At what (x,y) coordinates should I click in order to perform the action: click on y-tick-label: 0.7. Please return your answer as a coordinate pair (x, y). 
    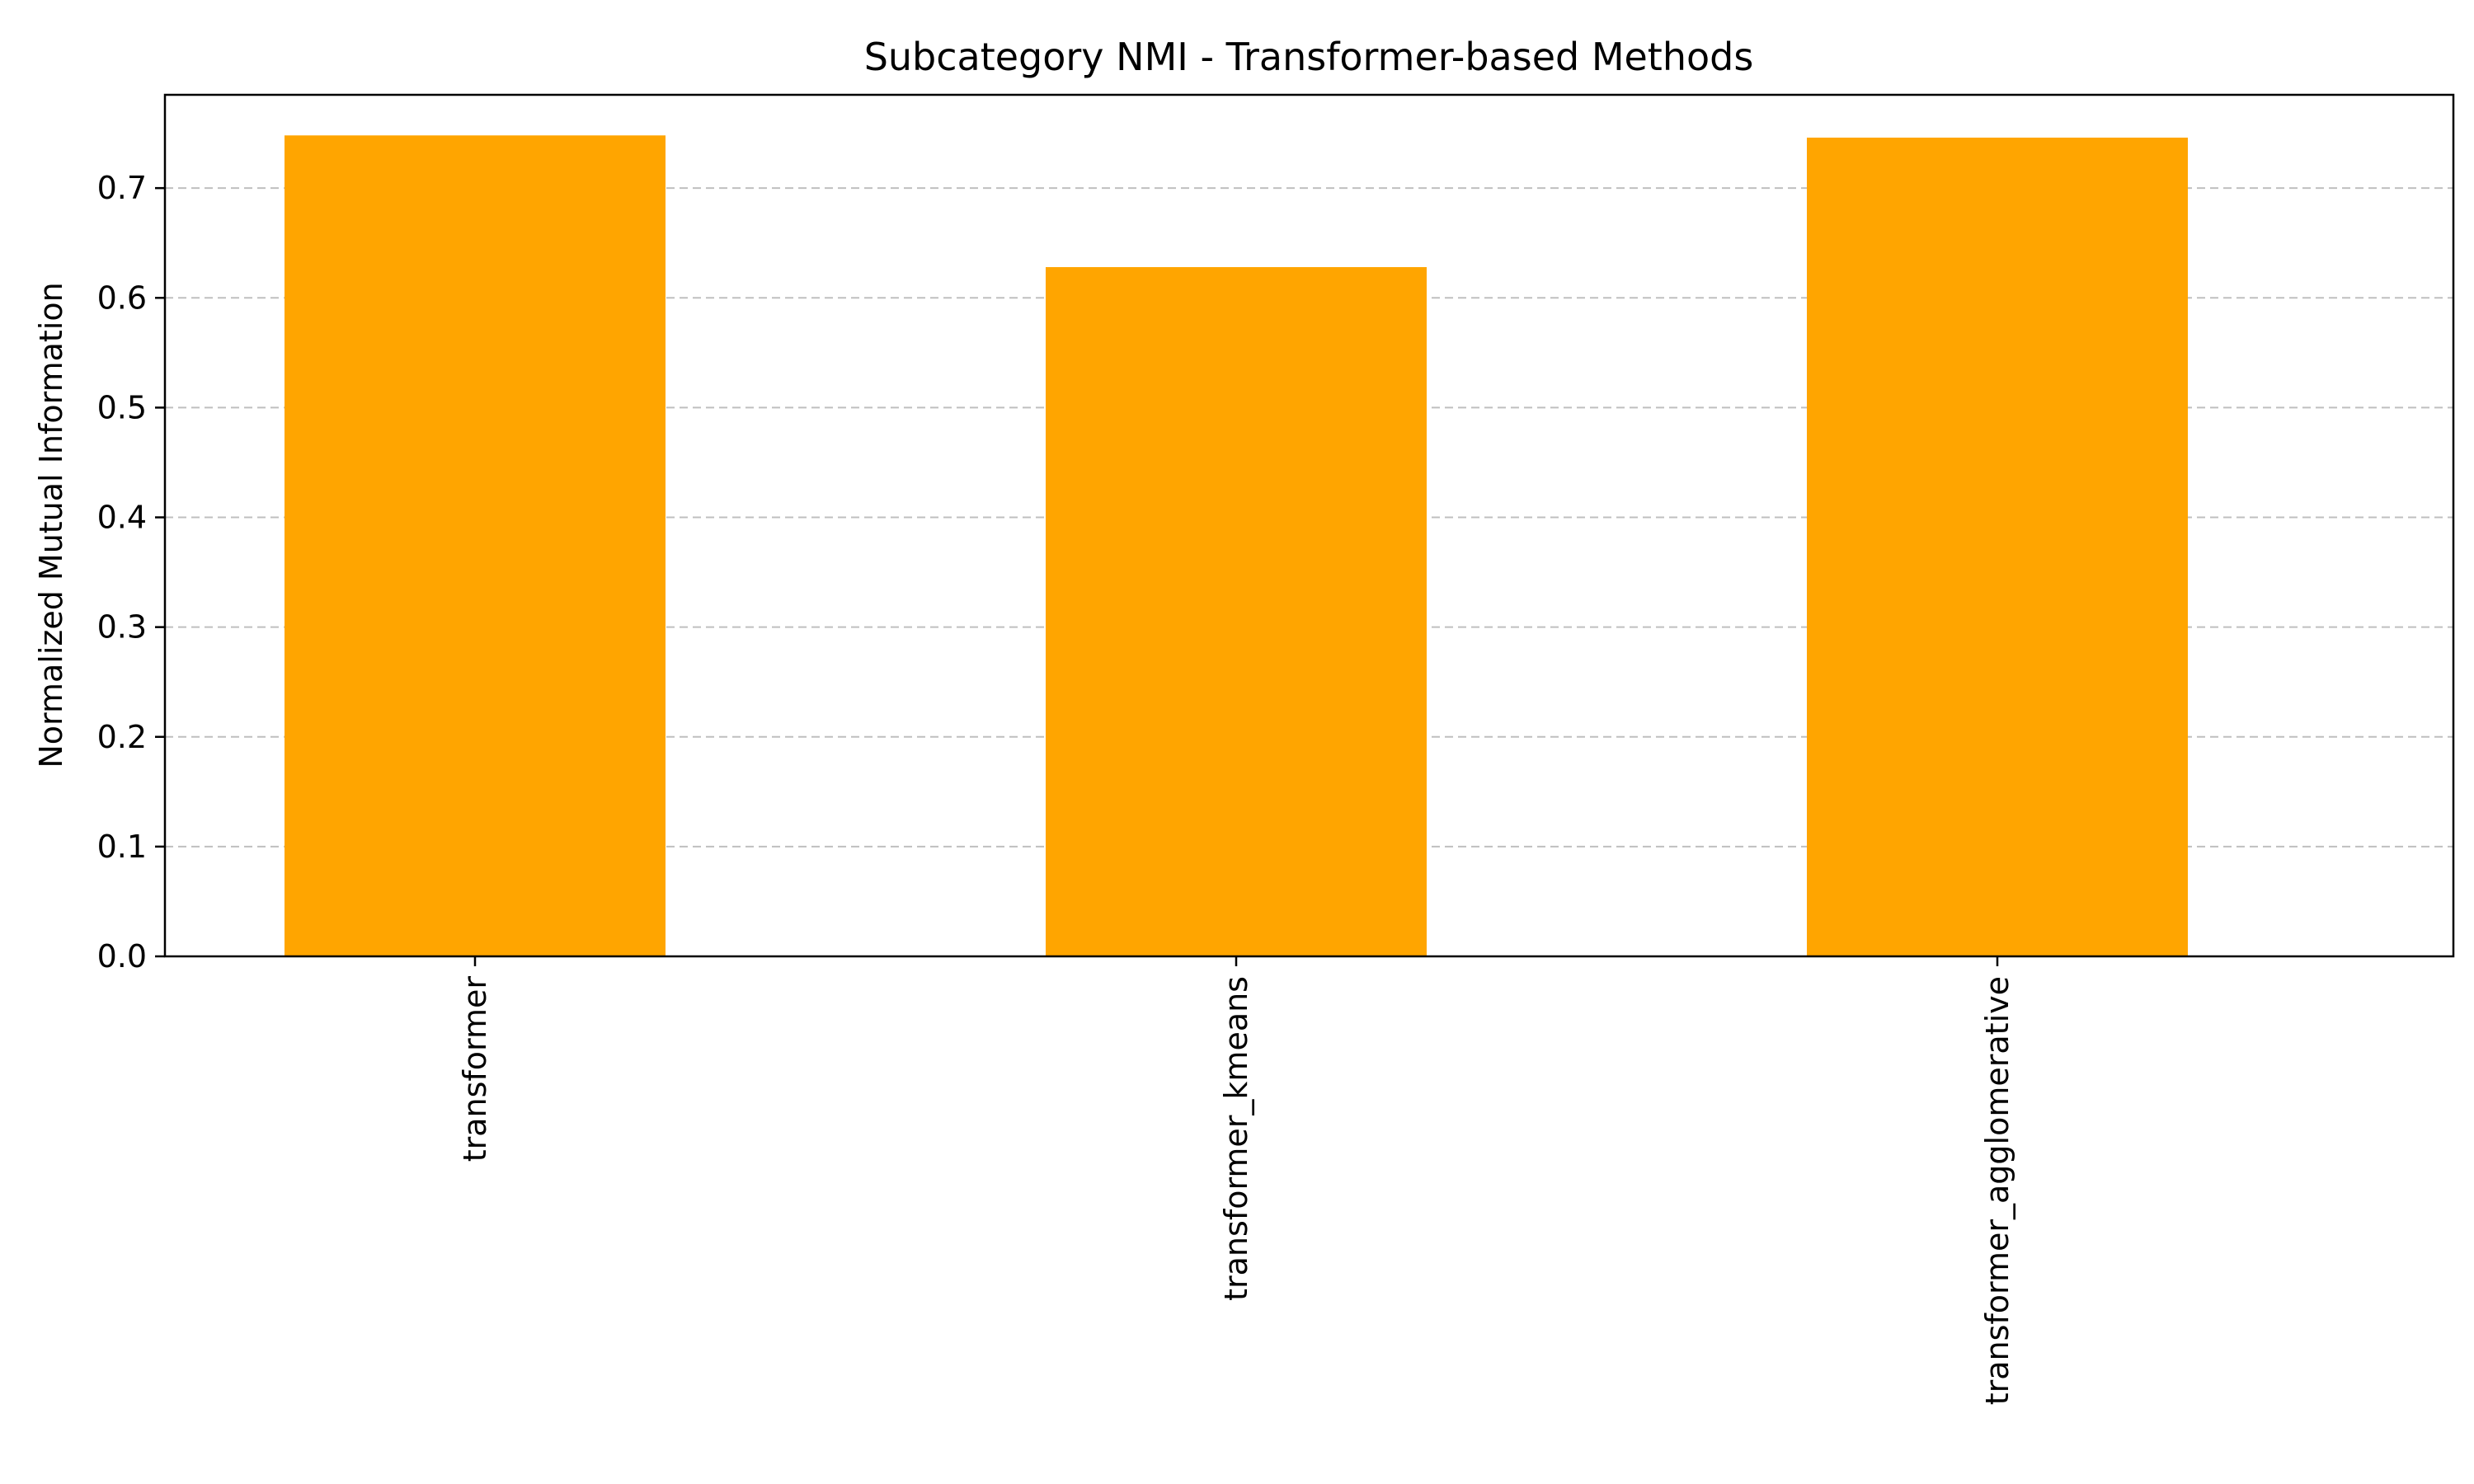
    Looking at the image, I should click on (122, 188).